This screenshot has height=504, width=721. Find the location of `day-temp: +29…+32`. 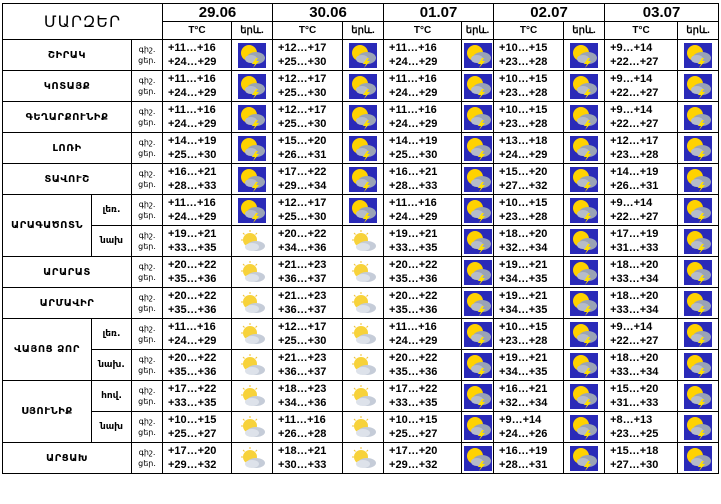

day-temp: +29…+32 is located at coordinates (413, 465).